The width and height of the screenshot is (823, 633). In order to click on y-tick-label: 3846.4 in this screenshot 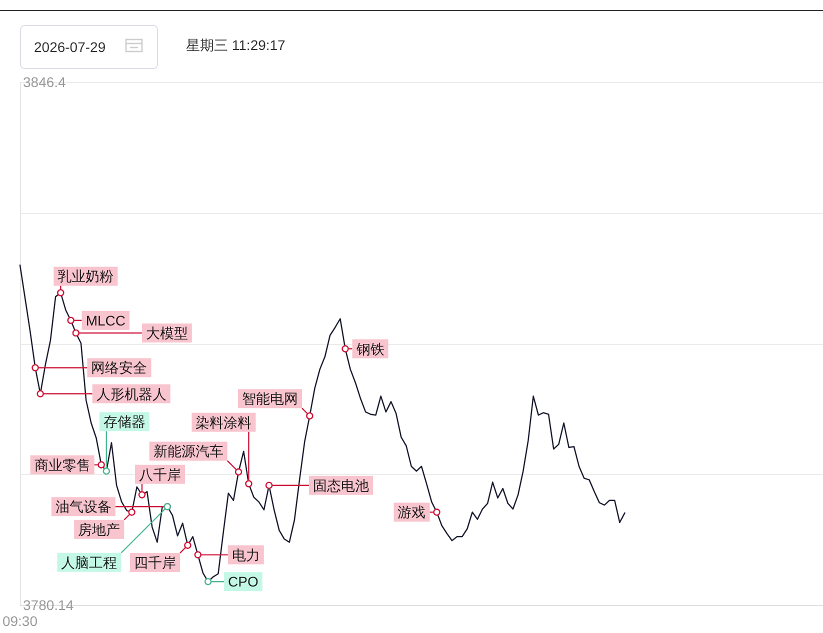, I will do `click(44, 82)`.